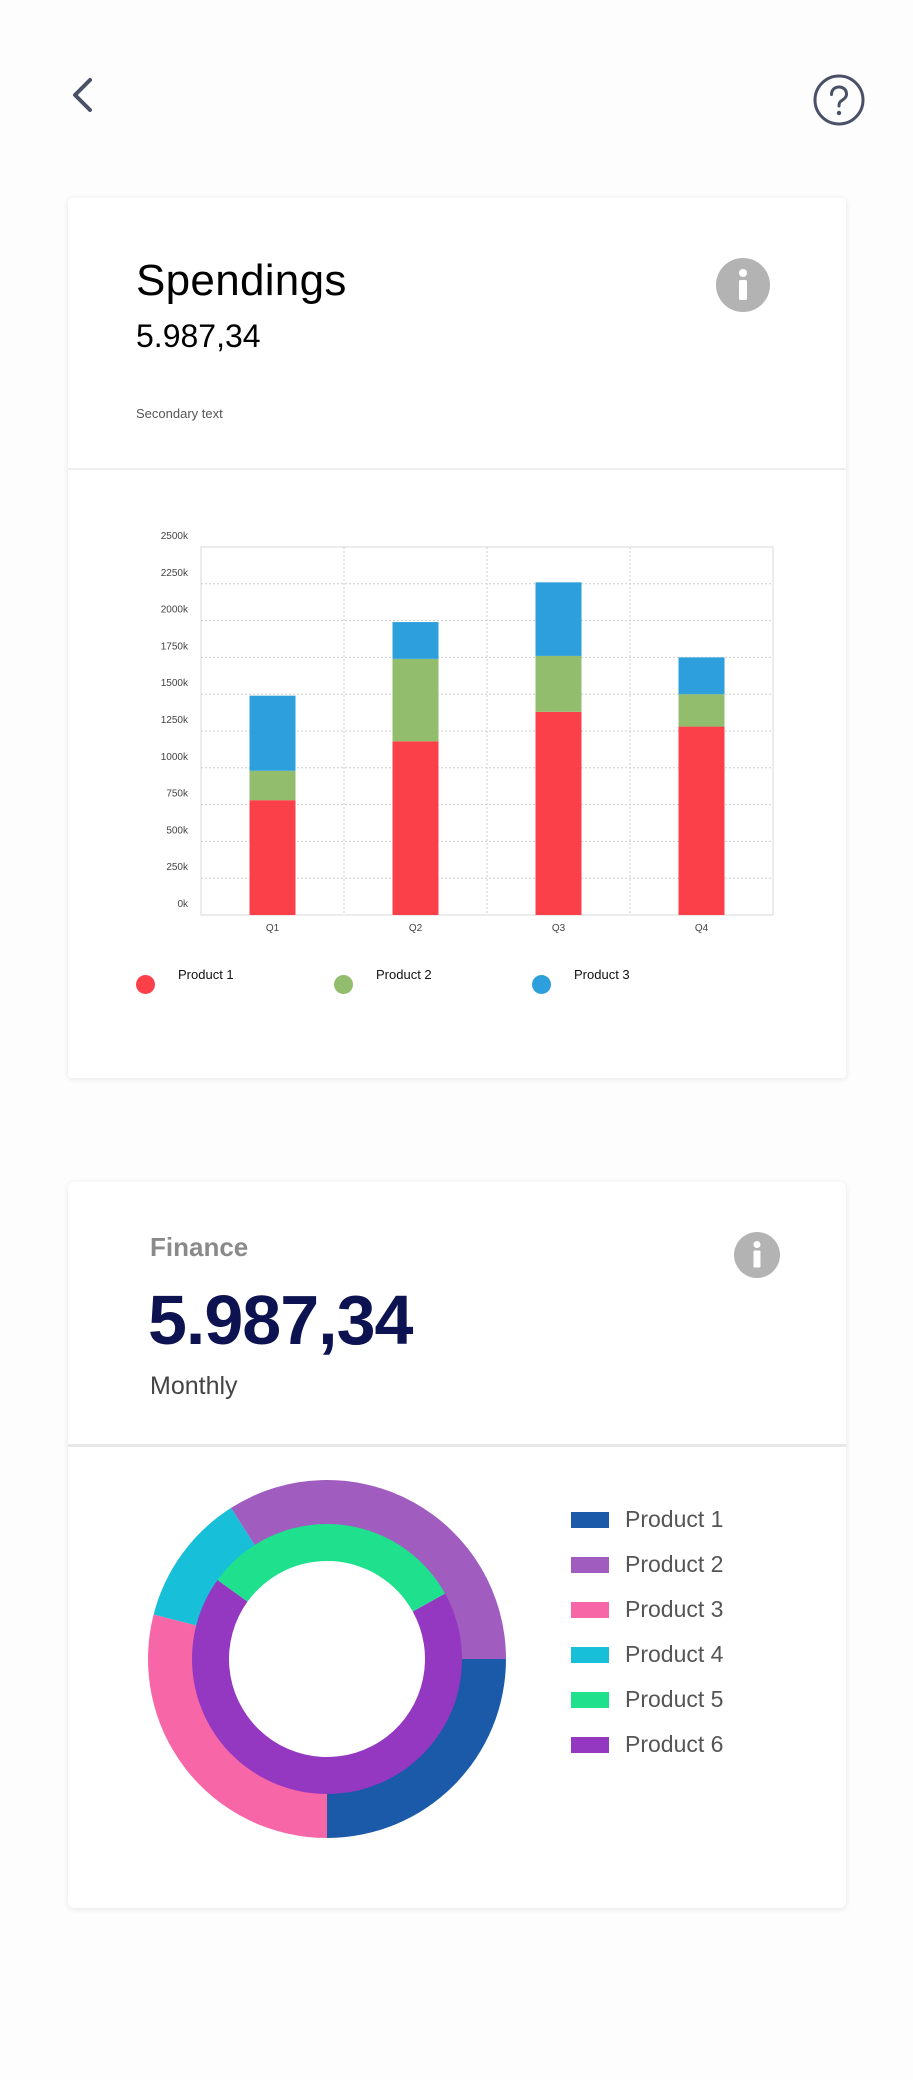 This screenshot has width=913, height=2080. Describe the element at coordinates (82, 95) in the screenshot. I see `chevron-left-icon` at that location.